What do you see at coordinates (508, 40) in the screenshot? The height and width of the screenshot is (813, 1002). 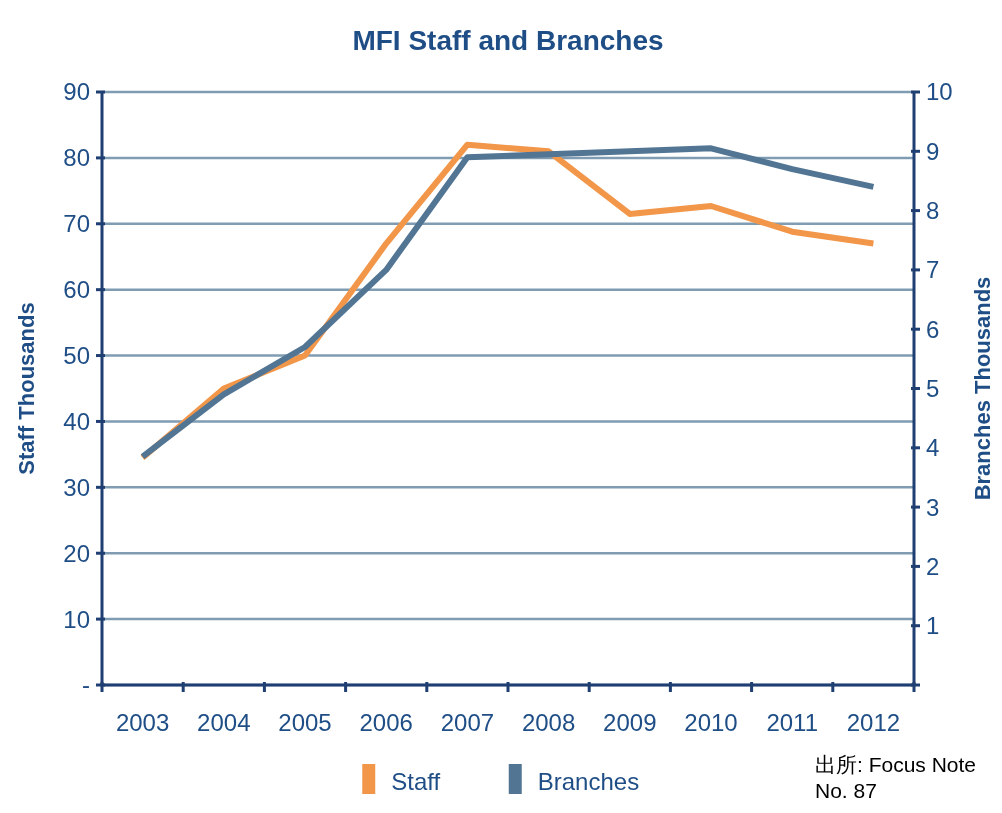 I see `chart-title: MFI Staff and Branches` at bounding box center [508, 40].